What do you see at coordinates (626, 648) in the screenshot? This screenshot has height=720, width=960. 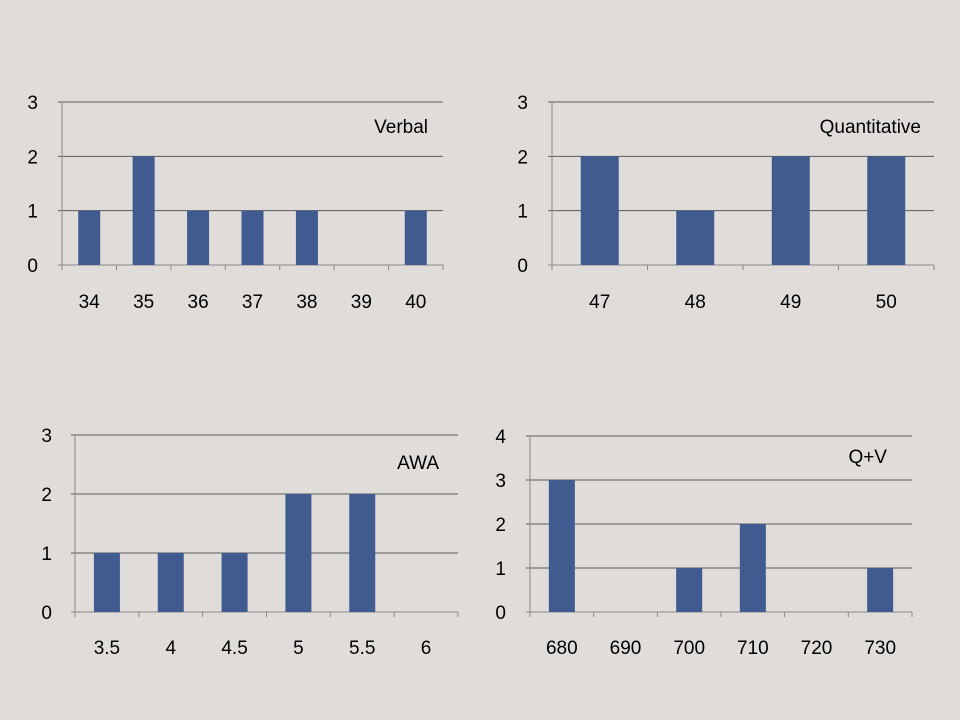 I see `x-tick-label: 690` at bounding box center [626, 648].